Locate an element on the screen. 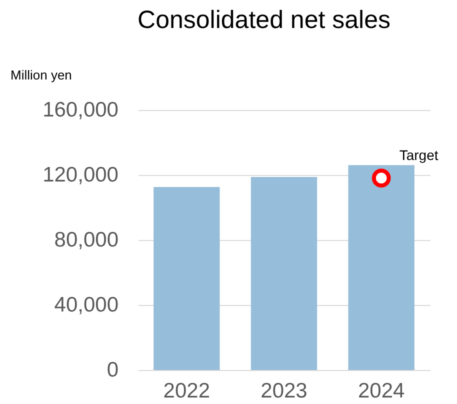 The height and width of the screenshot is (404, 457). y-tick-label: 120,000 is located at coordinates (80, 175).